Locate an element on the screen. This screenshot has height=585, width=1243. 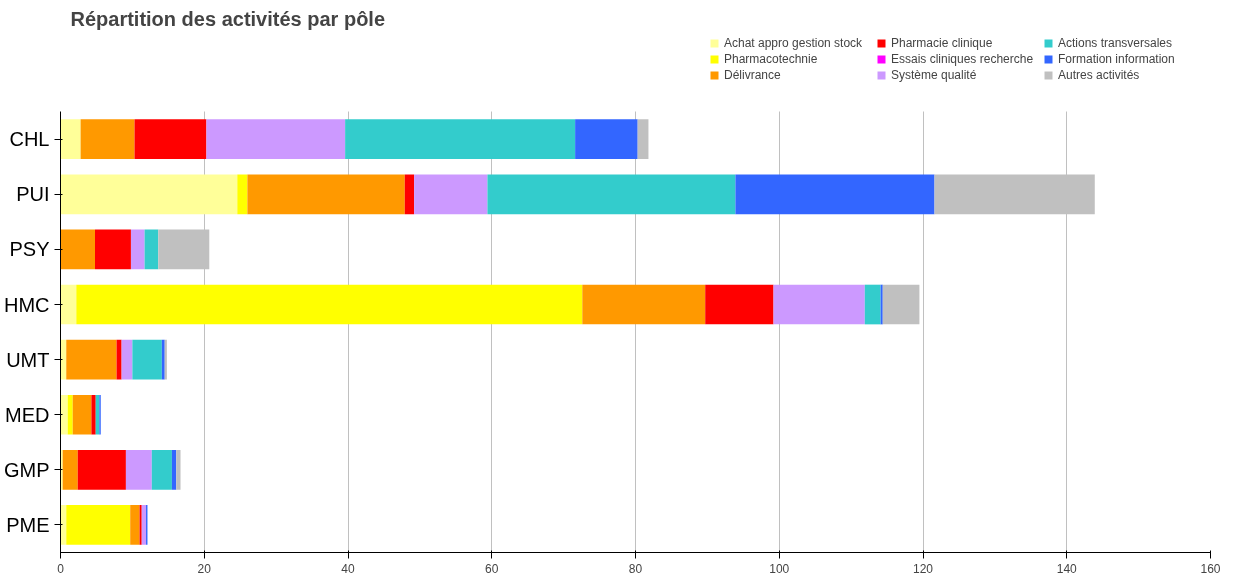
legend-label: Formation information is located at coordinates (1117, 59).